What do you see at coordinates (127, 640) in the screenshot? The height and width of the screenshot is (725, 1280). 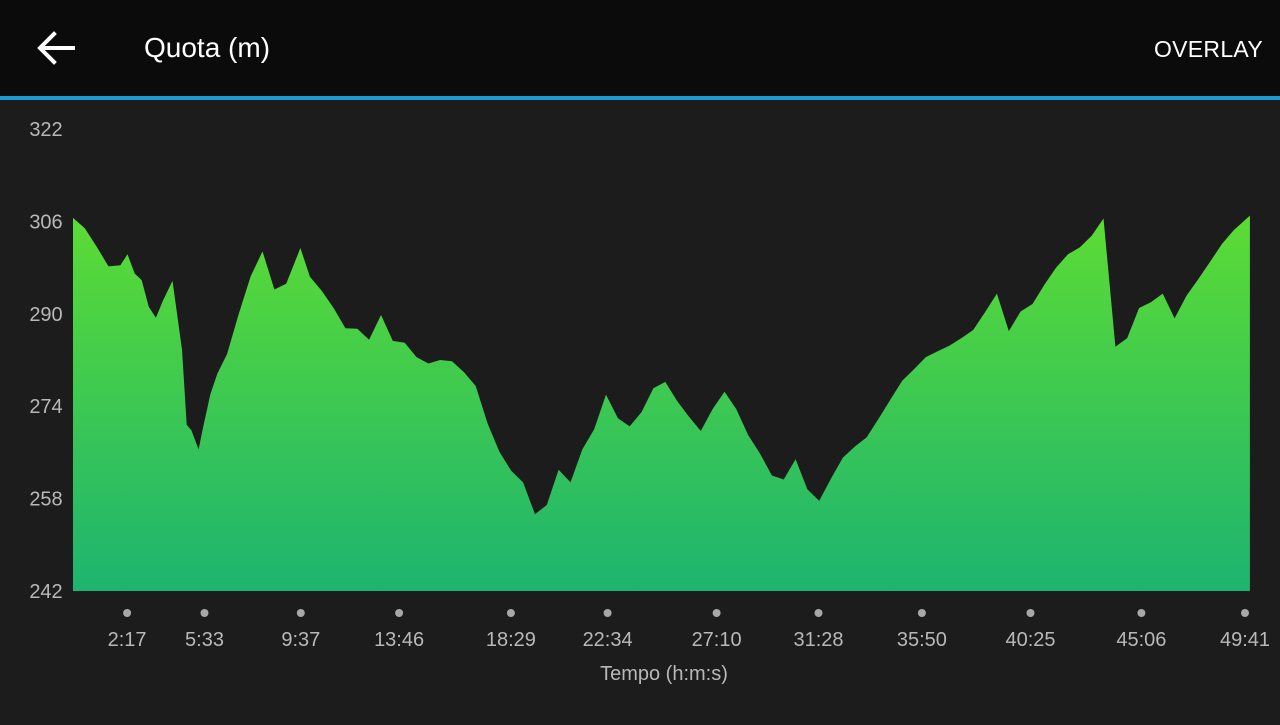 I see `x-tick-label: 2:17` at bounding box center [127, 640].